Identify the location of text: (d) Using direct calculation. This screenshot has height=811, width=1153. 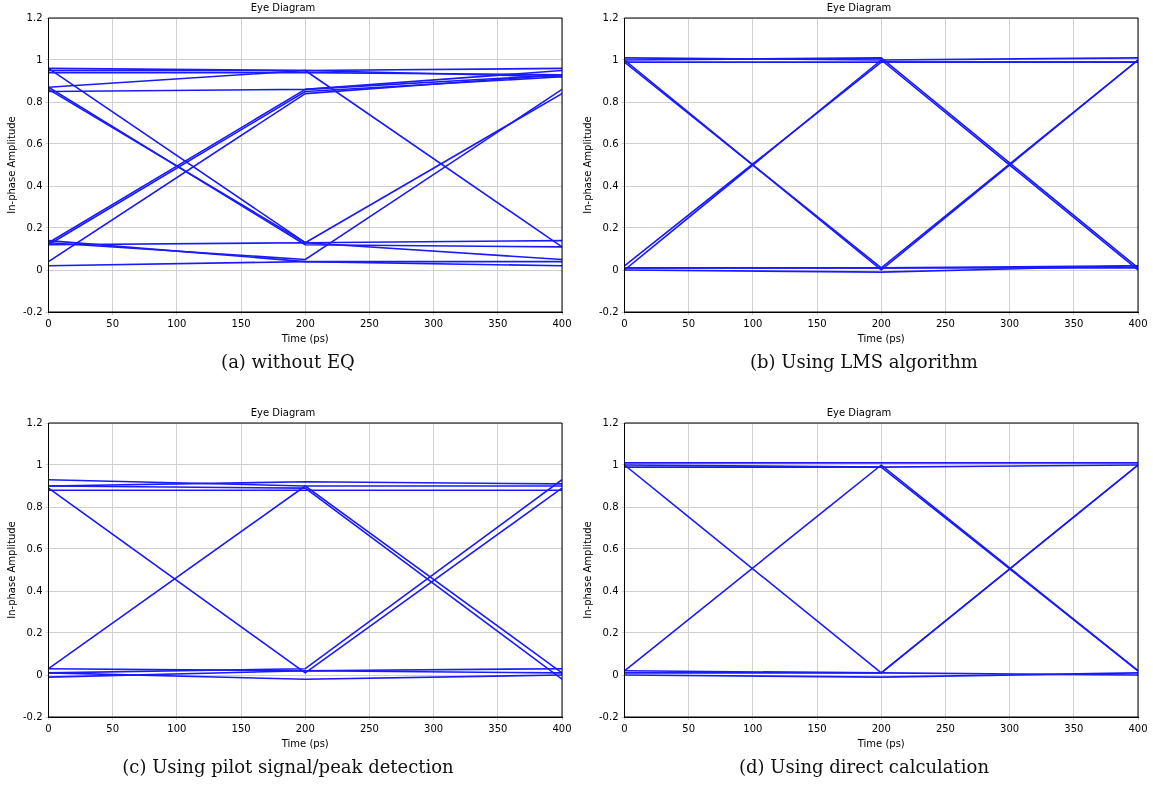
(864, 766).